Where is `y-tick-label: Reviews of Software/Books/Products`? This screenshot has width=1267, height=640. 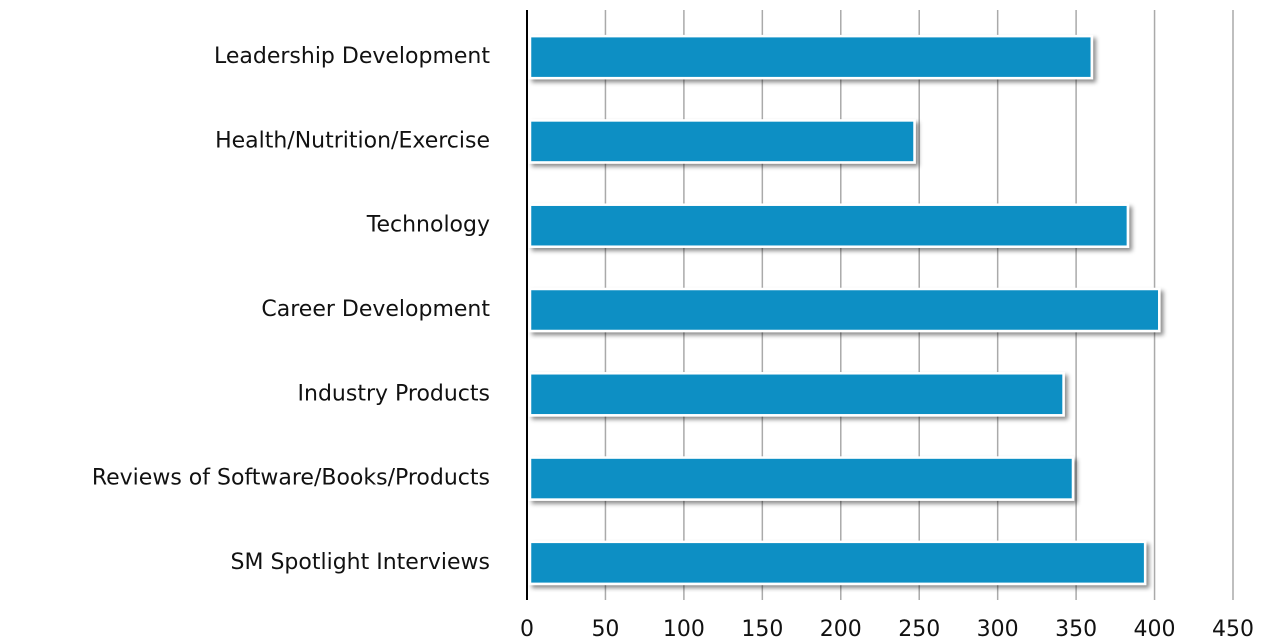 y-tick-label: Reviews of Software/Books/Products is located at coordinates (291, 478).